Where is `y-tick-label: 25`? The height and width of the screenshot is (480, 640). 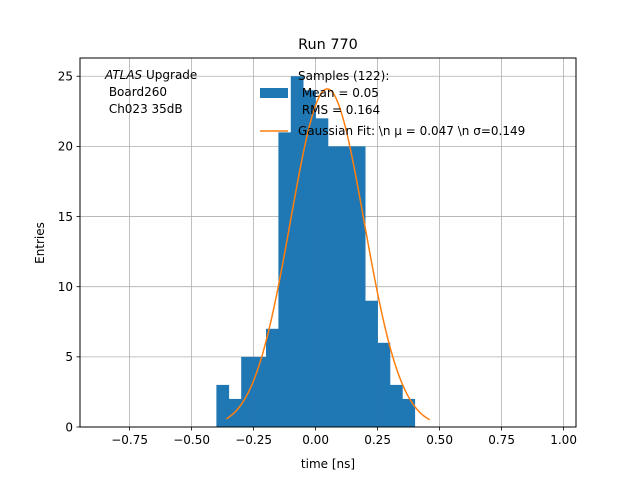
y-tick-label: 25 is located at coordinates (65, 77).